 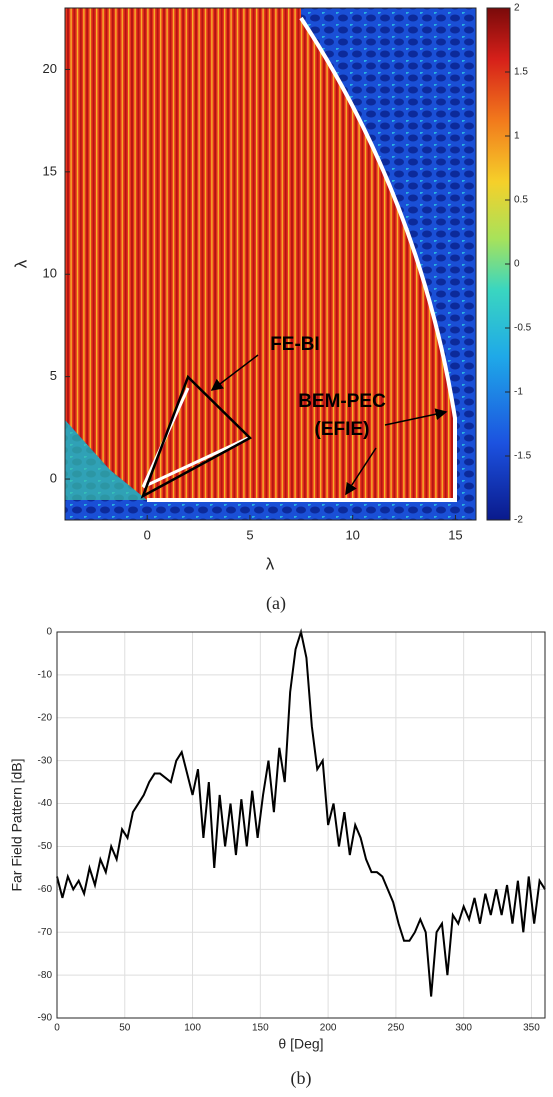 What do you see at coordinates (276, 603) in the screenshot?
I see `caption: (a)` at bounding box center [276, 603].